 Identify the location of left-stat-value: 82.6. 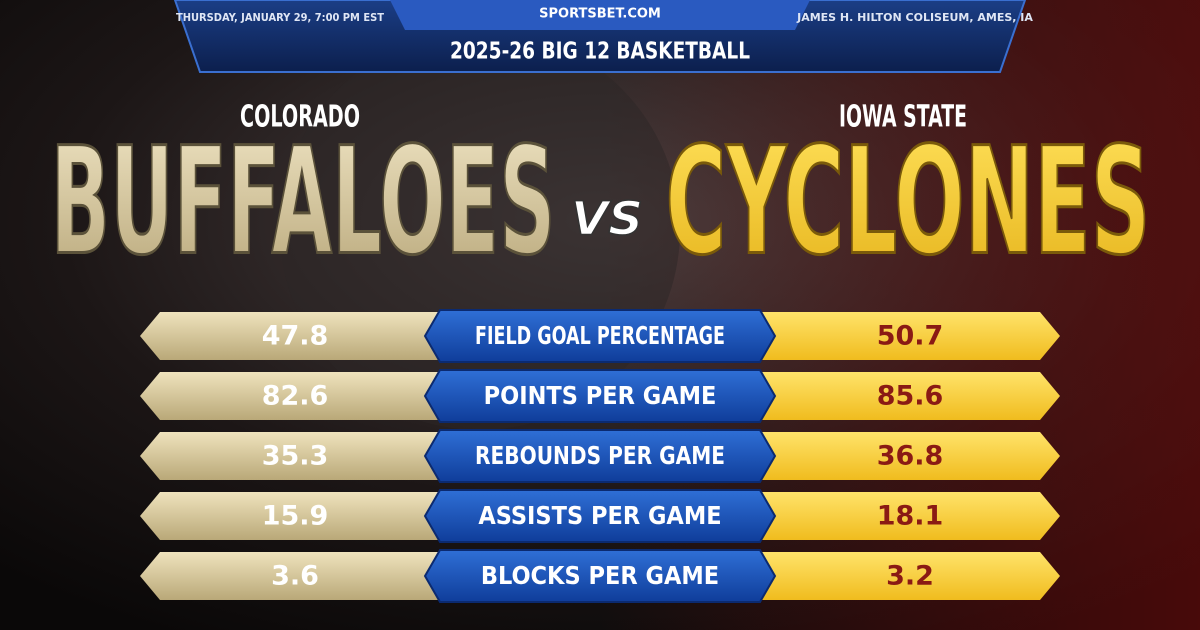
(295, 396).